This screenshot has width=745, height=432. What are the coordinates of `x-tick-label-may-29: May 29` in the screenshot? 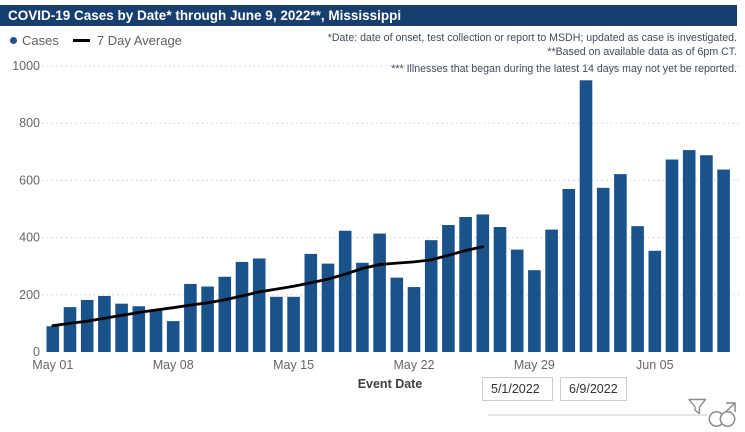 It's located at (534, 365).